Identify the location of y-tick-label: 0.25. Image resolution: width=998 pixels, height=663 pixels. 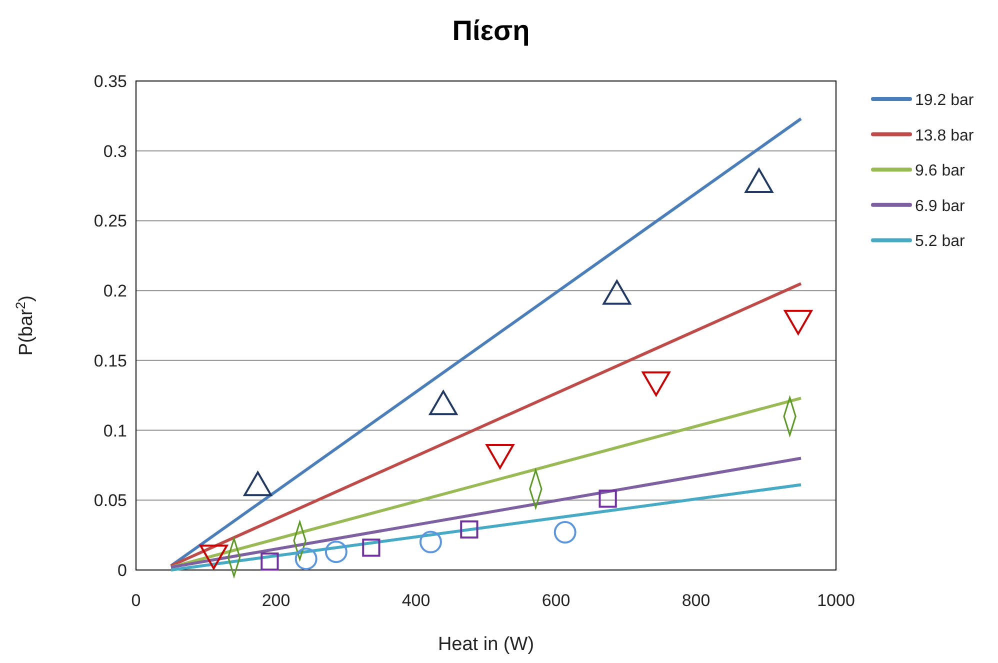
(110, 221).